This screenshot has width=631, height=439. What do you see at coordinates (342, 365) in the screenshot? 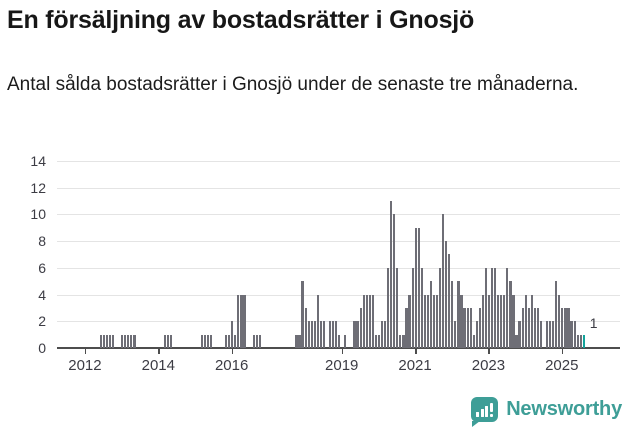
I see `x-axis-label: 2019` at bounding box center [342, 365].